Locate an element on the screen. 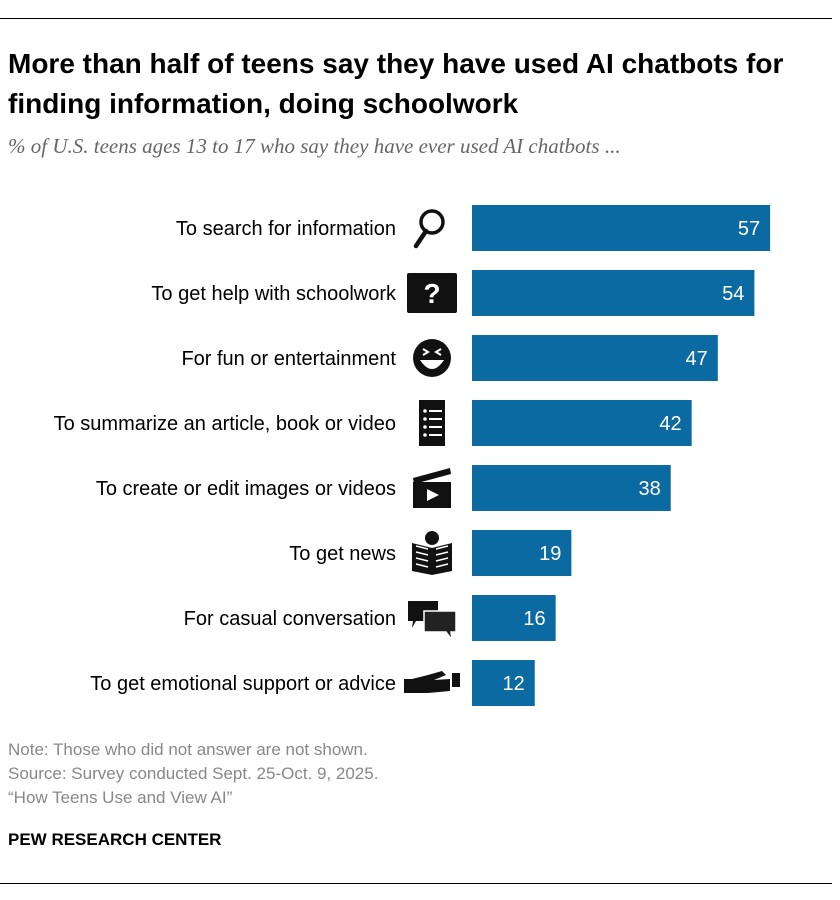 The image size is (840, 900). magnifier-icon is located at coordinates (429, 229).